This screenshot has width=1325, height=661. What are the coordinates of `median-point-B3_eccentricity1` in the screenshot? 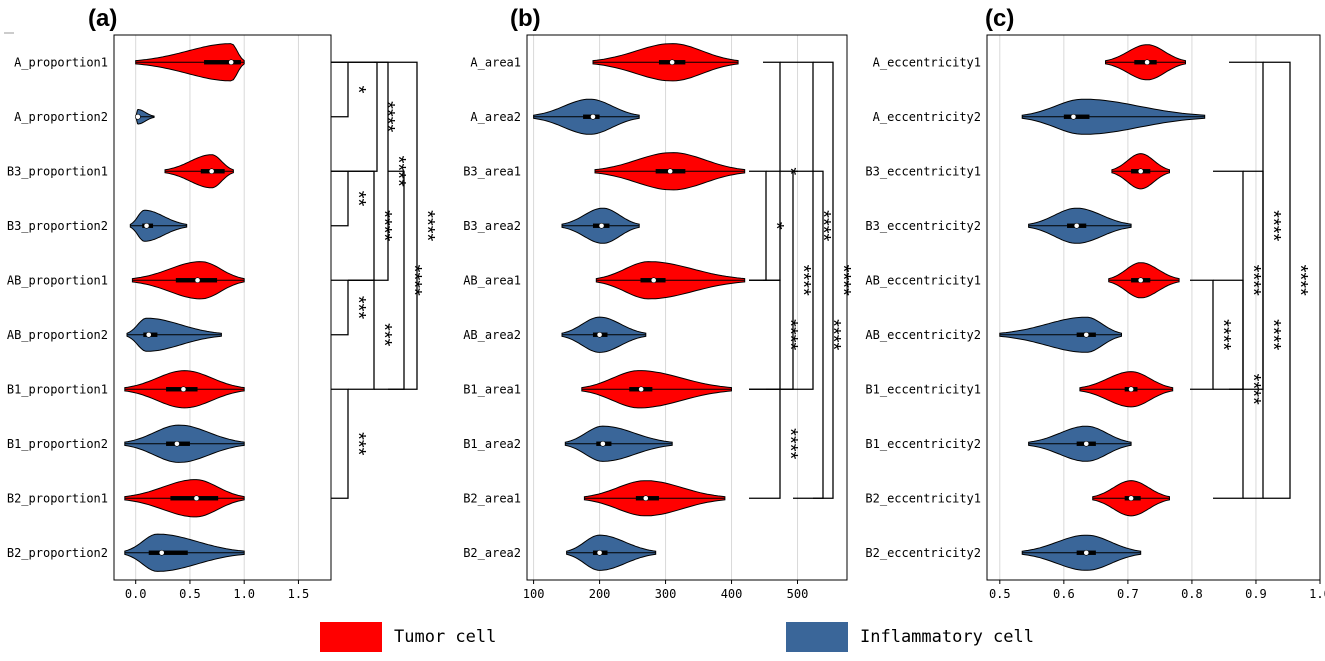 It's located at (1140, 171).